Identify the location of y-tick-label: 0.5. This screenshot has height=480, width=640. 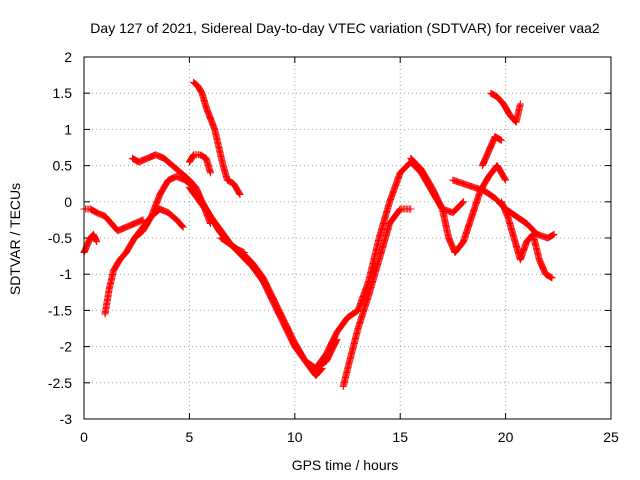
(63, 166).